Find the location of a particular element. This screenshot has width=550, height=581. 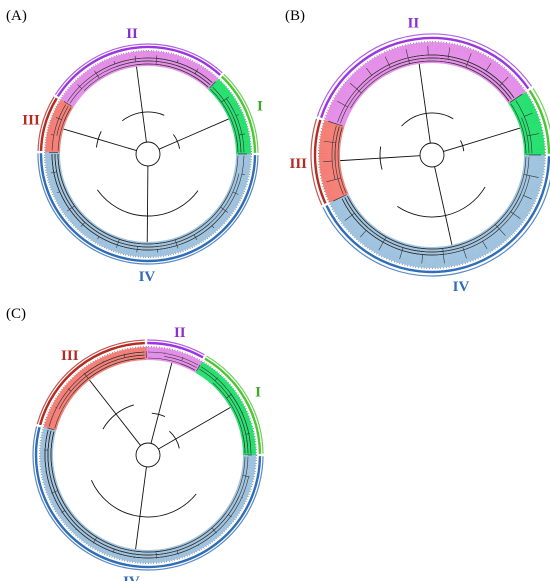

panel-a-label: (A) is located at coordinates (16, 16).